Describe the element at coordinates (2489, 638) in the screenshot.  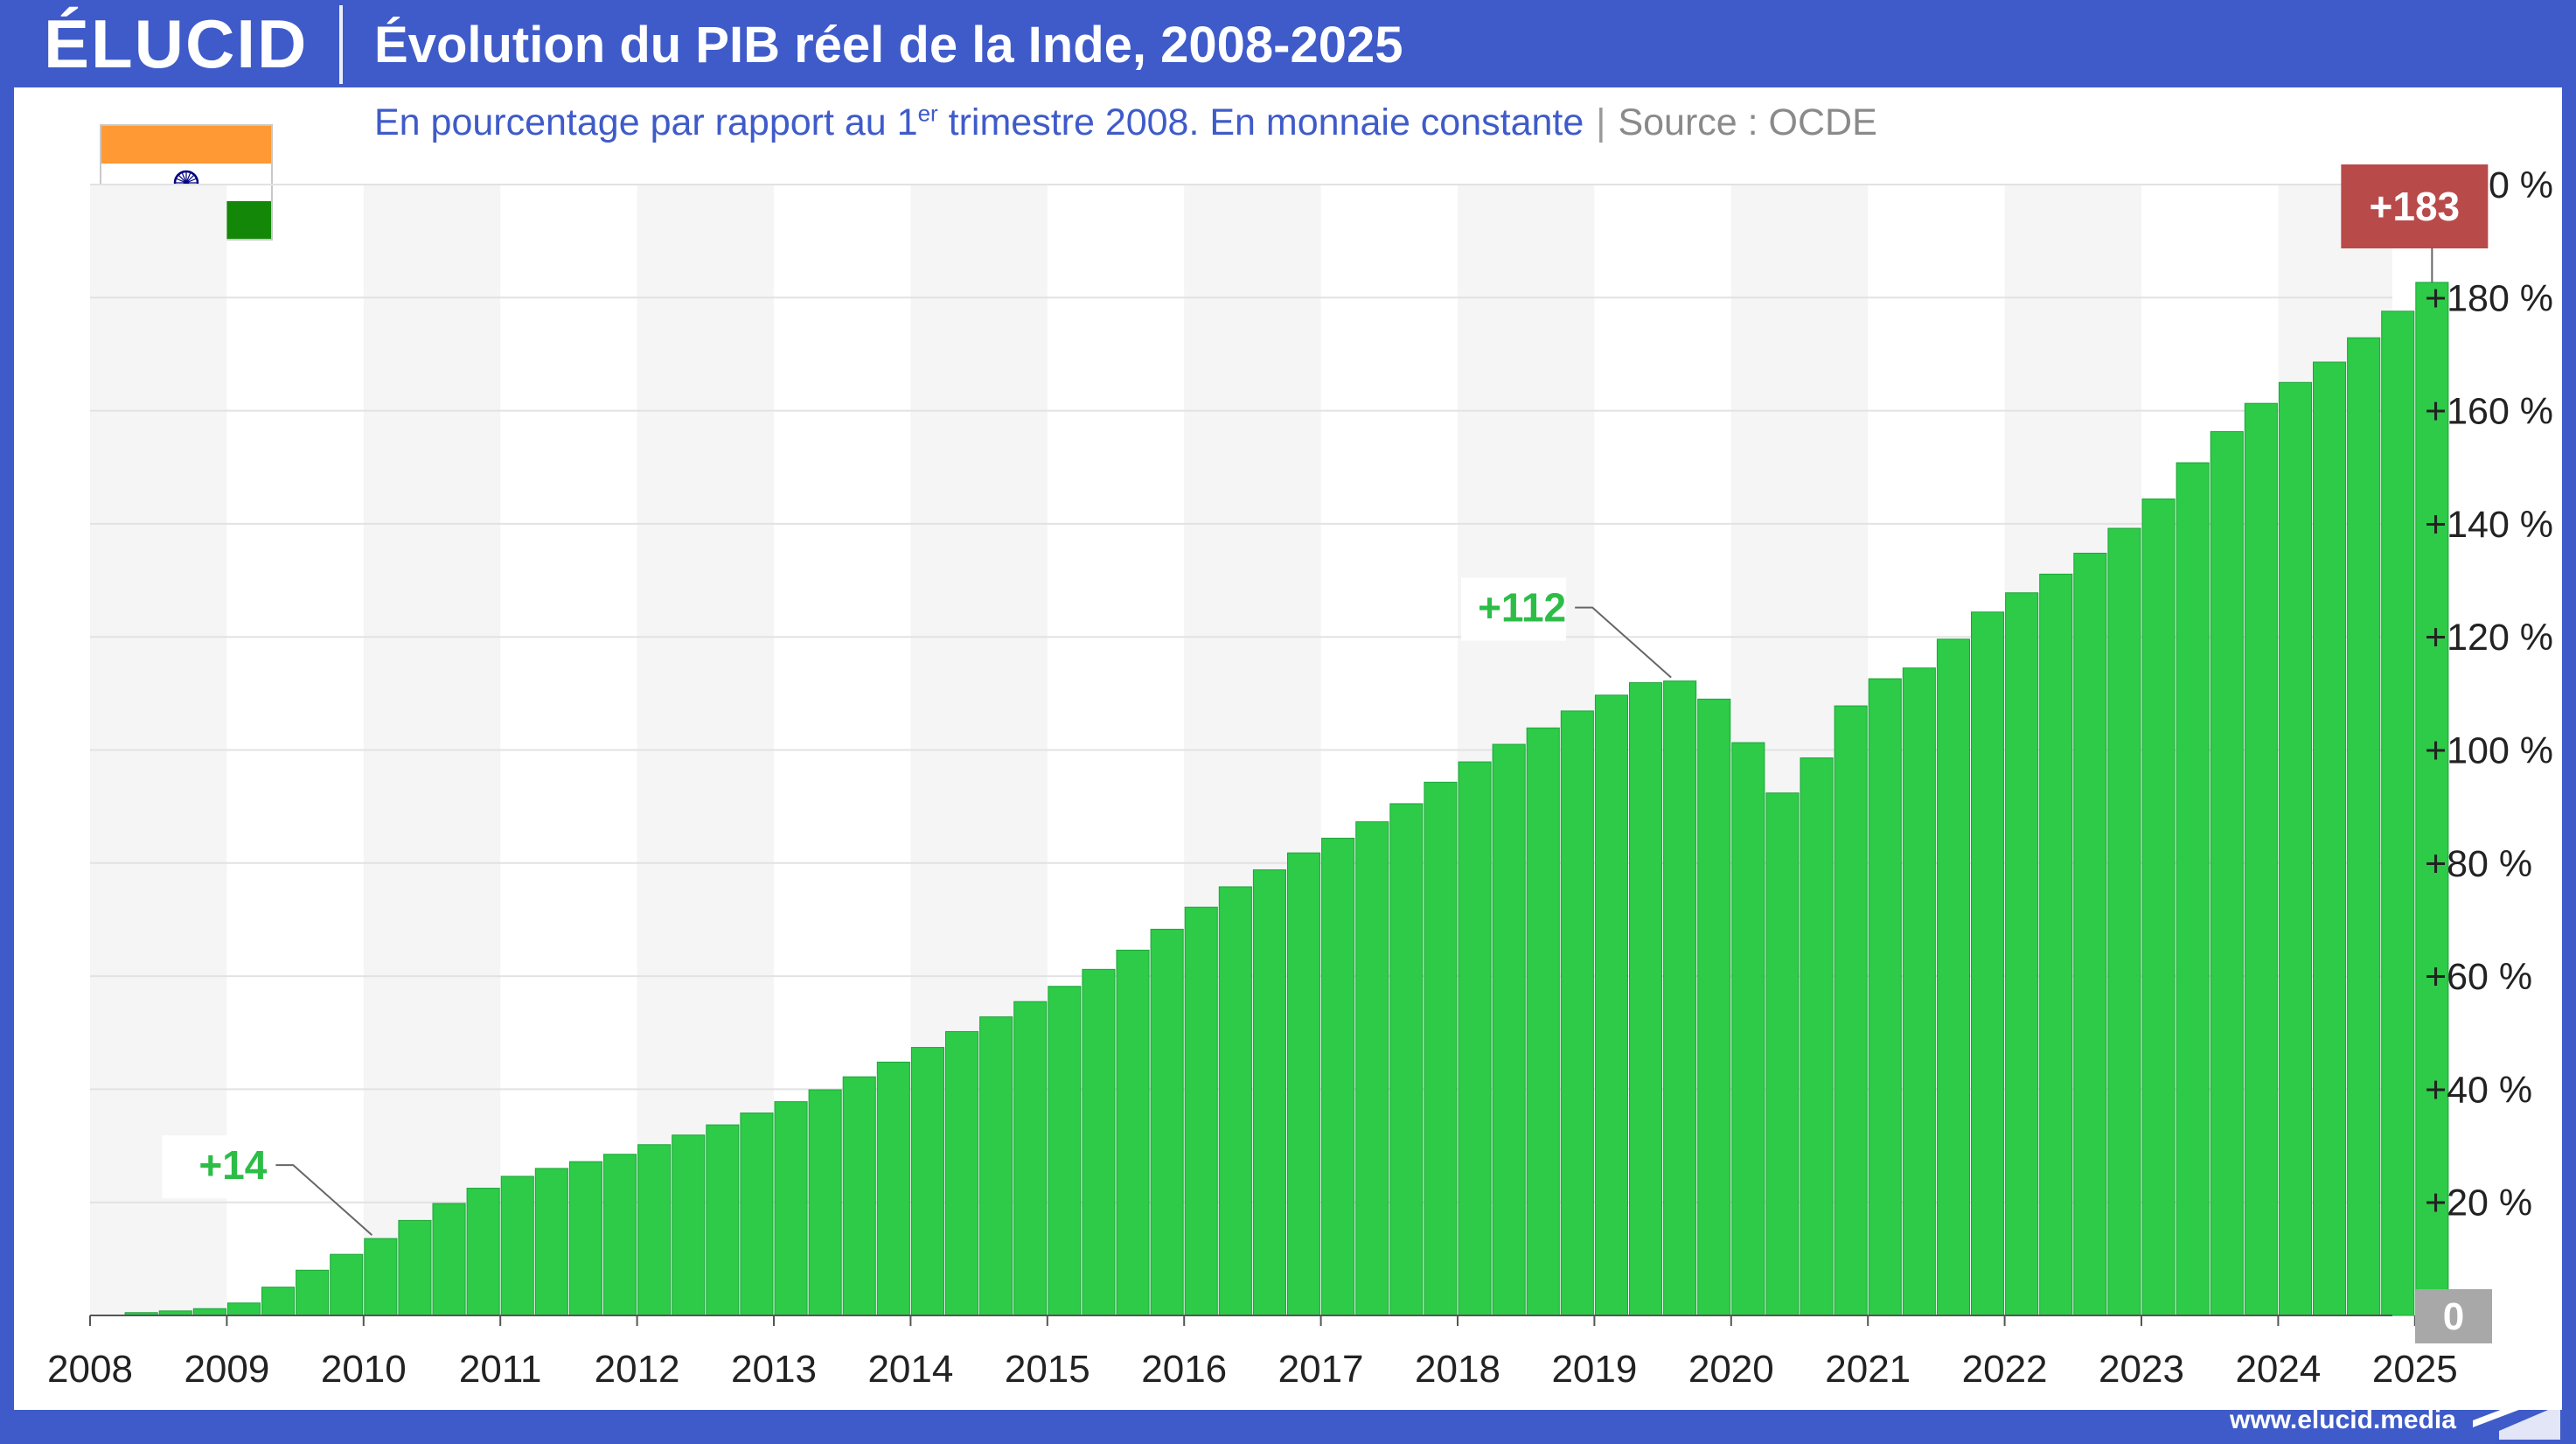
I see `y-tick-label: +120 %` at that location.